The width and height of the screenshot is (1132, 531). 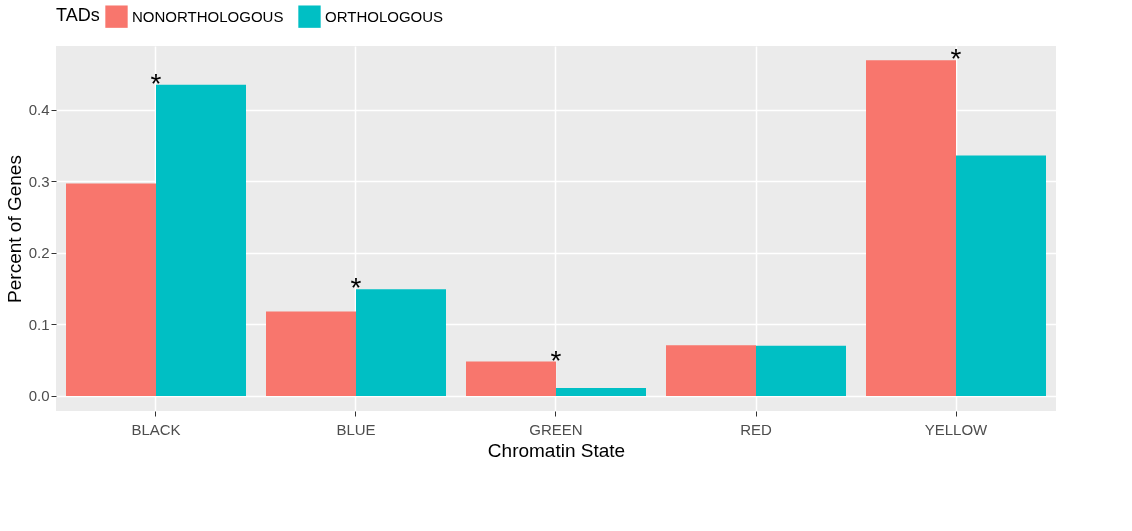 I want to click on y-tick-label: 0.4, so click(x=39, y=110).